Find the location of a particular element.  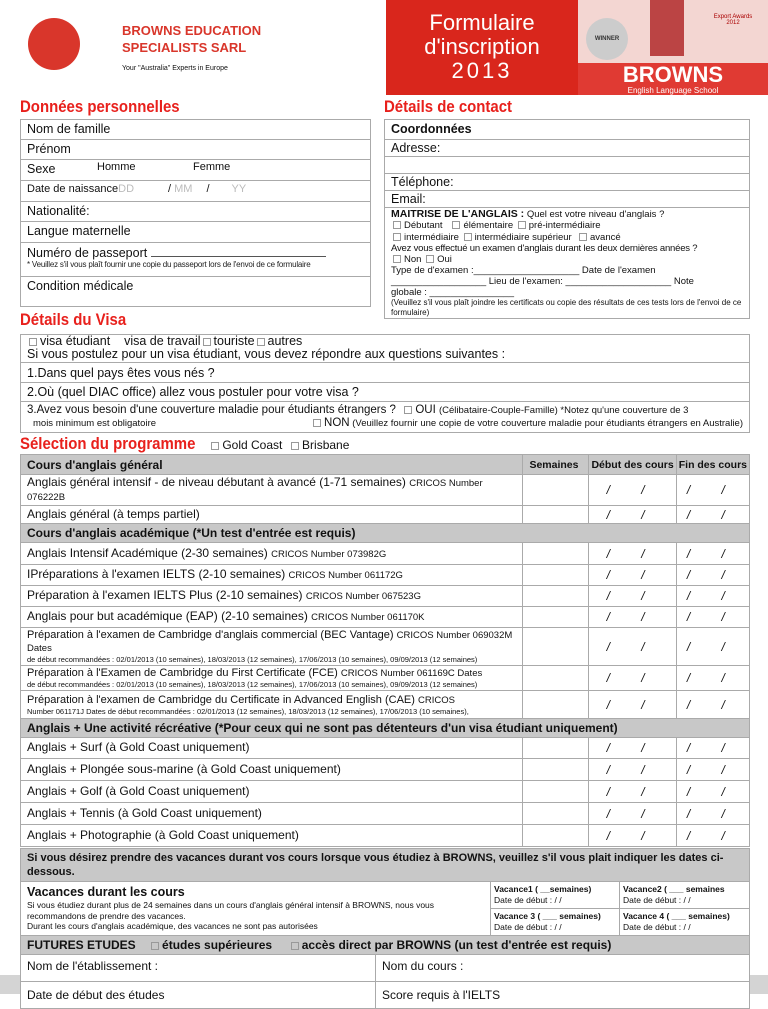

address-field: Adresse: is located at coordinates (567, 148).